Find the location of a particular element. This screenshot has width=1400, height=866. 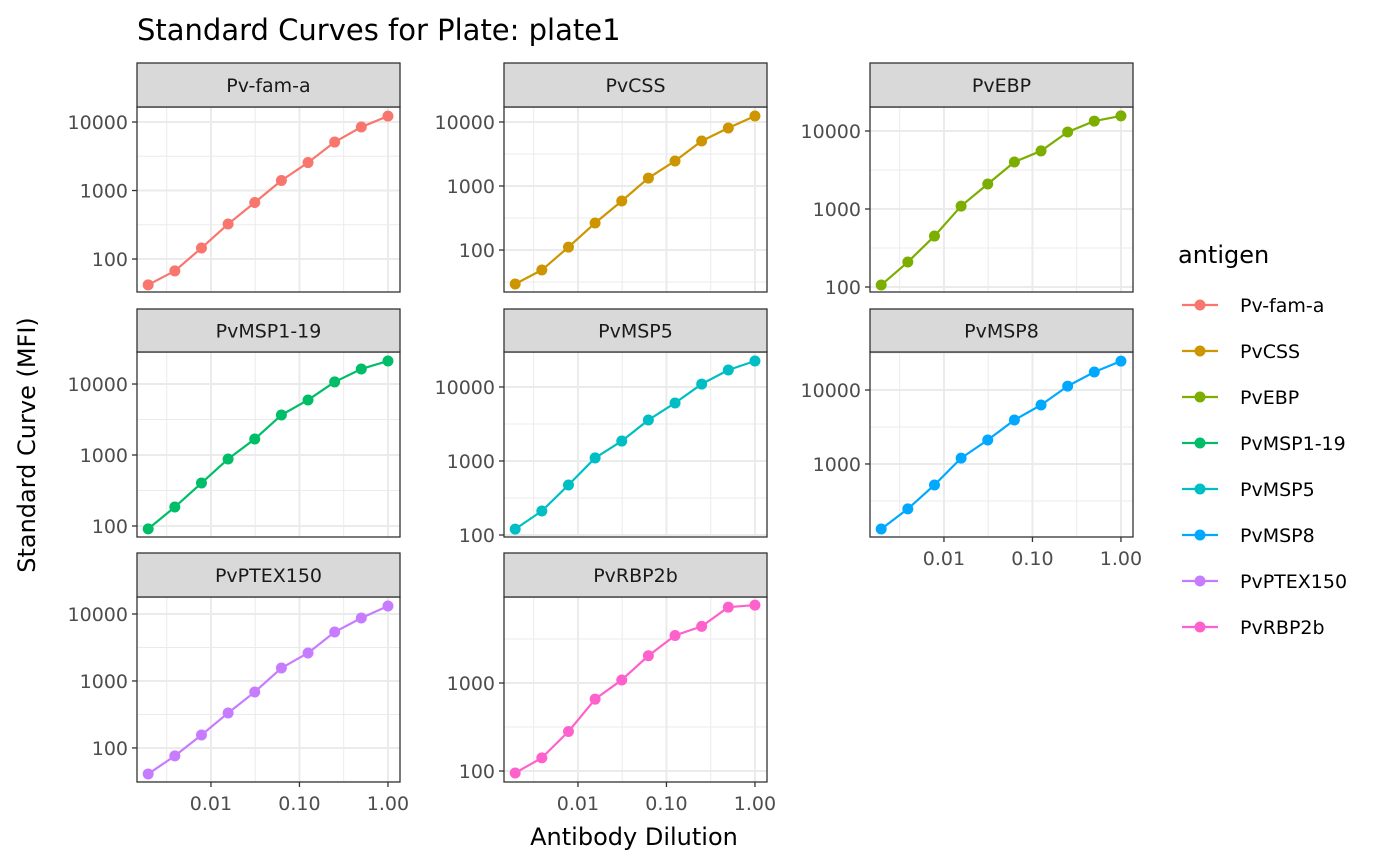

series-line-pvmsp8 is located at coordinates (1001, 445).